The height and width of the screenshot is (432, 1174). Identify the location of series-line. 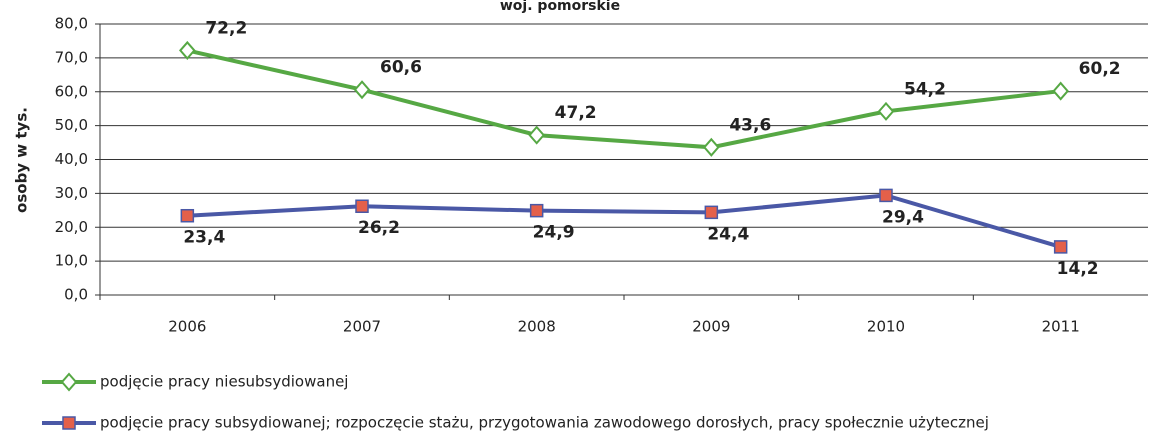
(624, 221).